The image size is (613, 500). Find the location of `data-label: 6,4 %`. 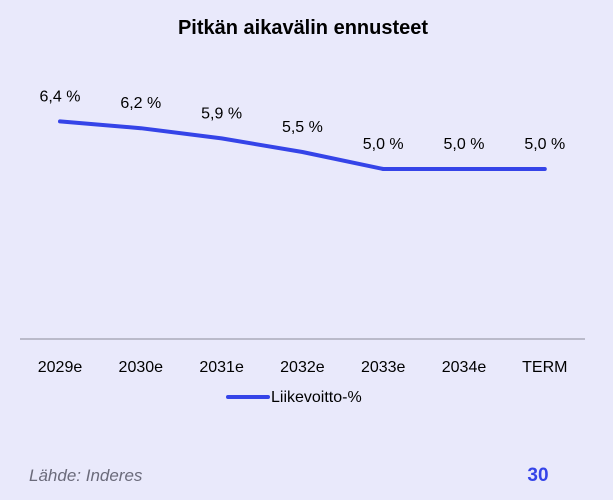

data-label: 6,4 % is located at coordinates (60, 96).